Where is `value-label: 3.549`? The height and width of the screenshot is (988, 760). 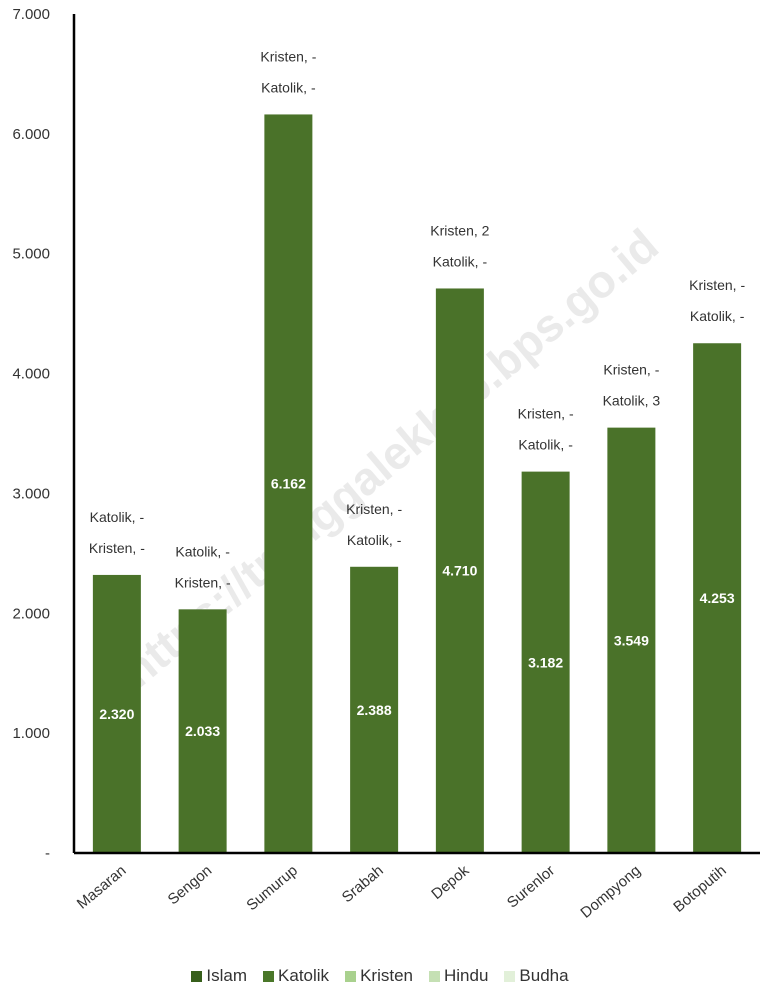 value-label: 3.549 is located at coordinates (631, 640).